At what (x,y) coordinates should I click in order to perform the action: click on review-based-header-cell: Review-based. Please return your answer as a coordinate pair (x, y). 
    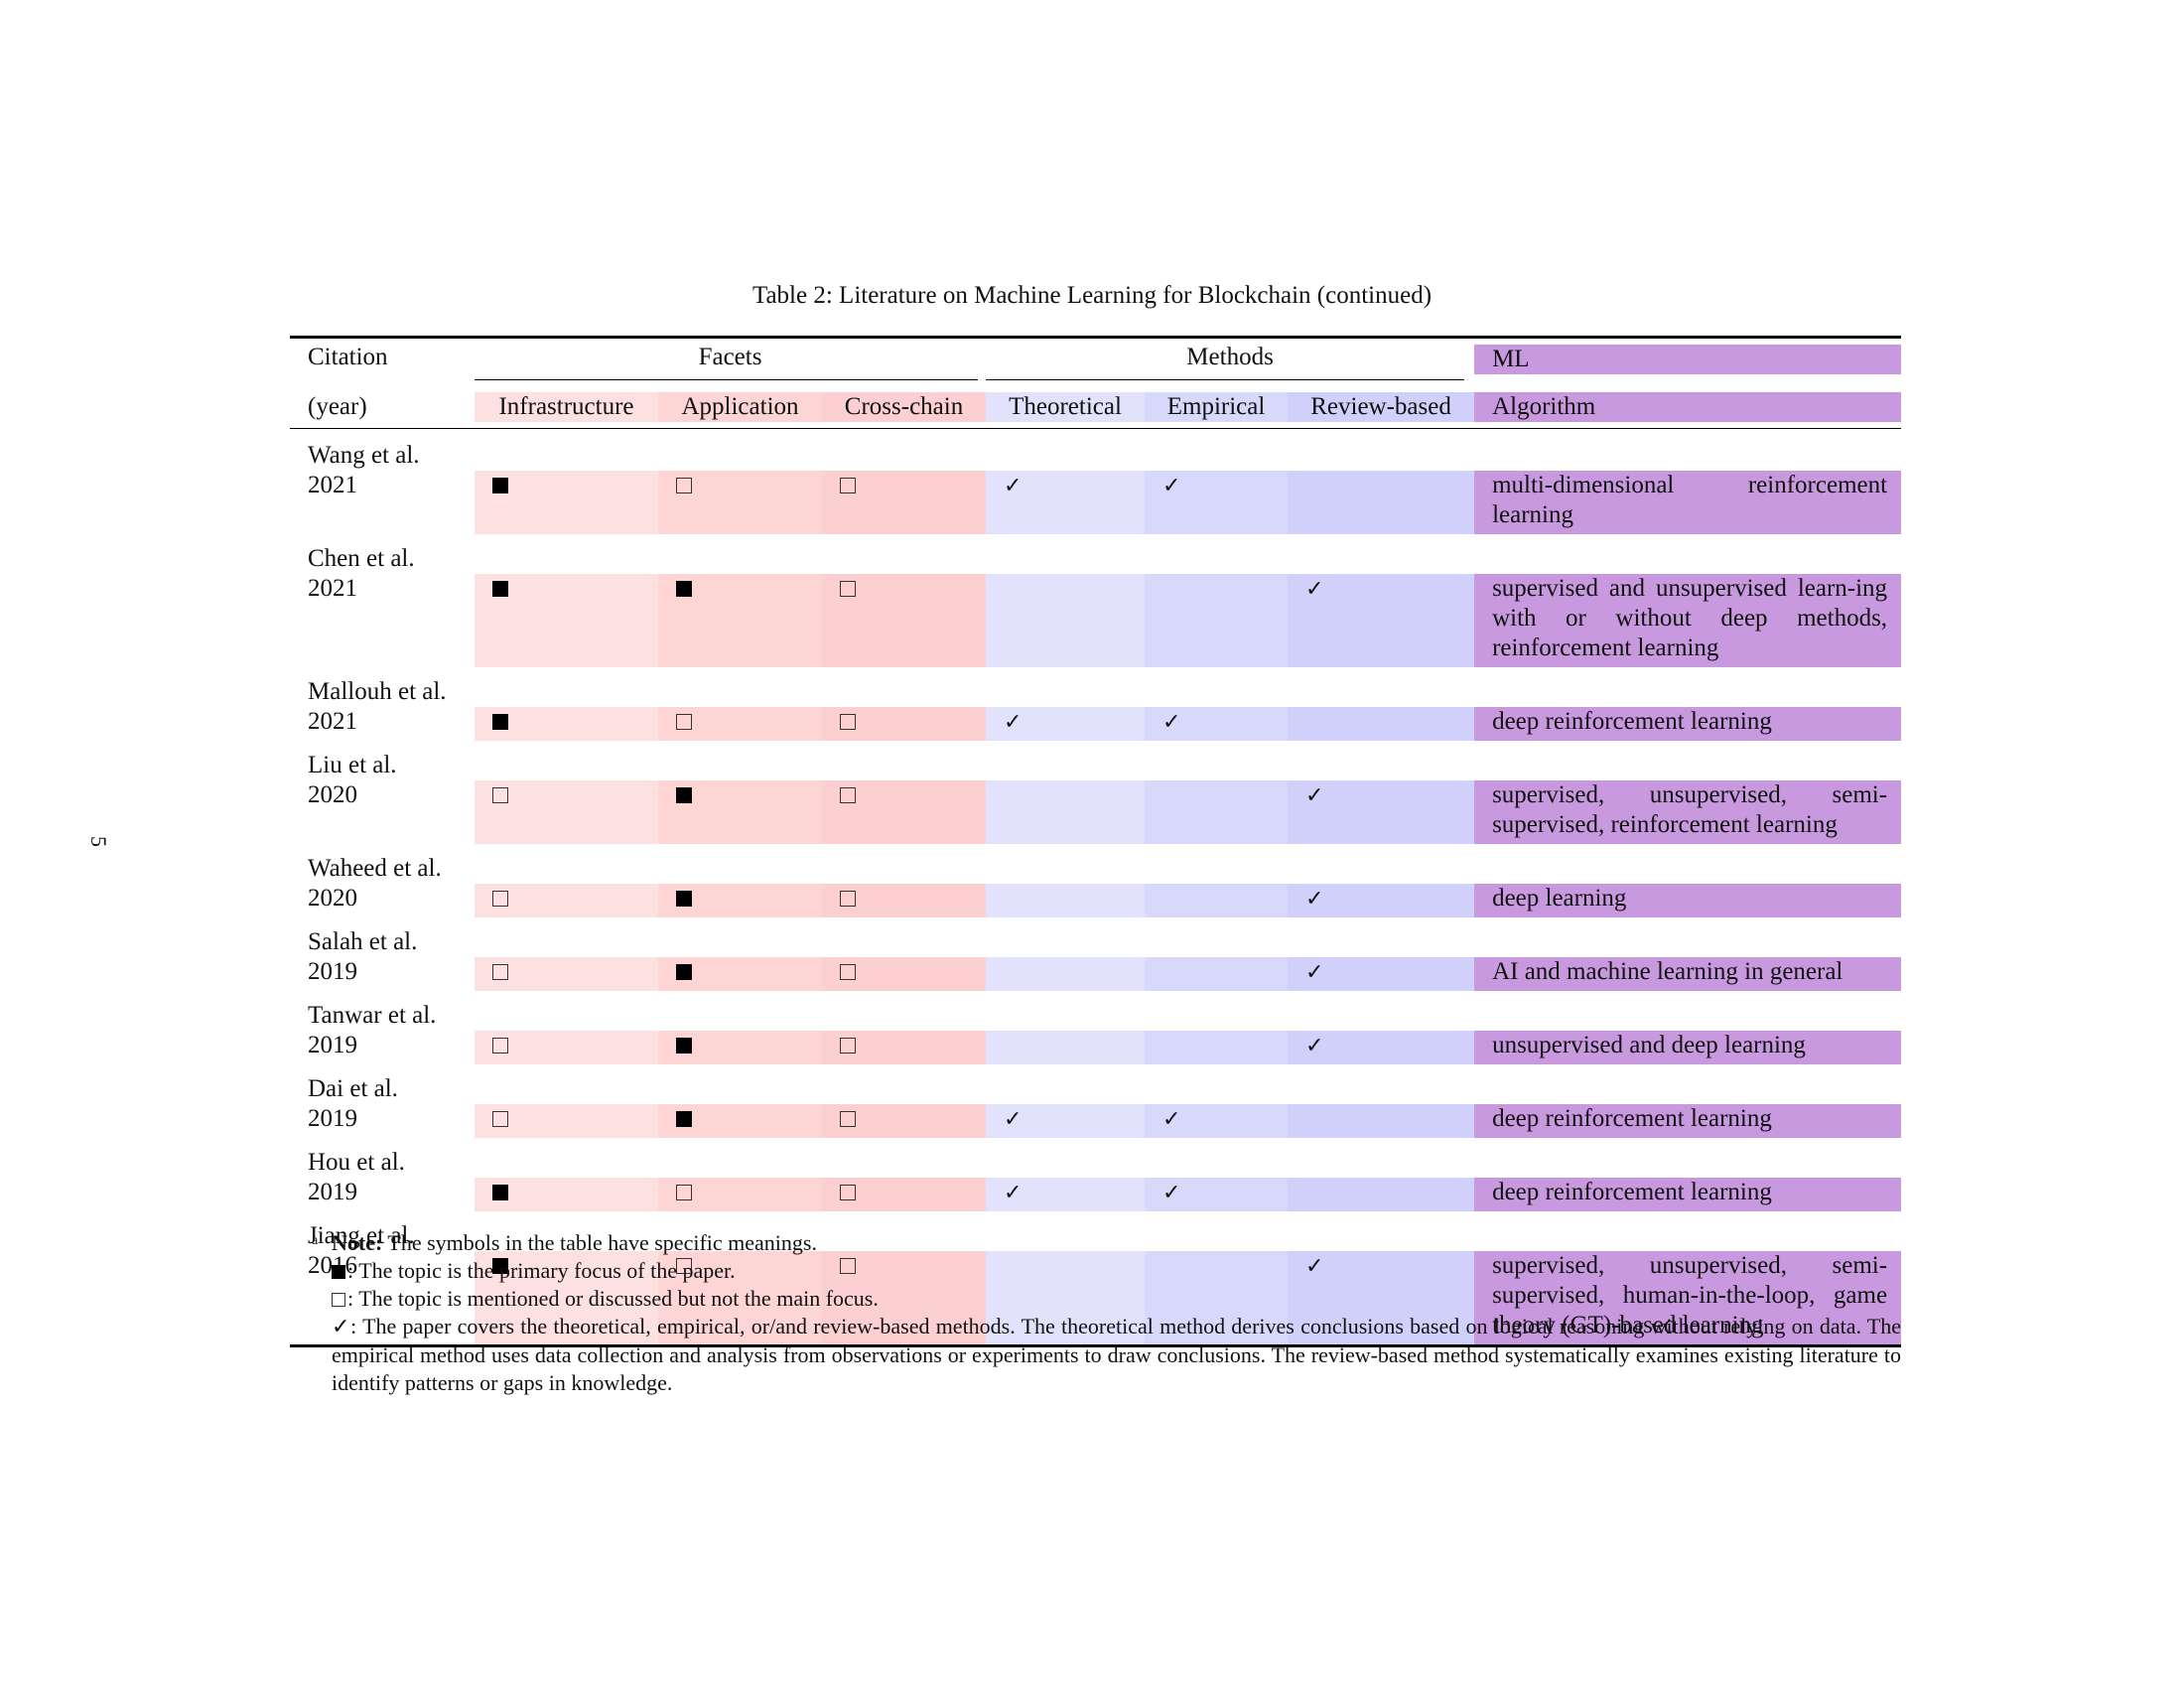
    Looking at the image, I should click on (1381, 404).